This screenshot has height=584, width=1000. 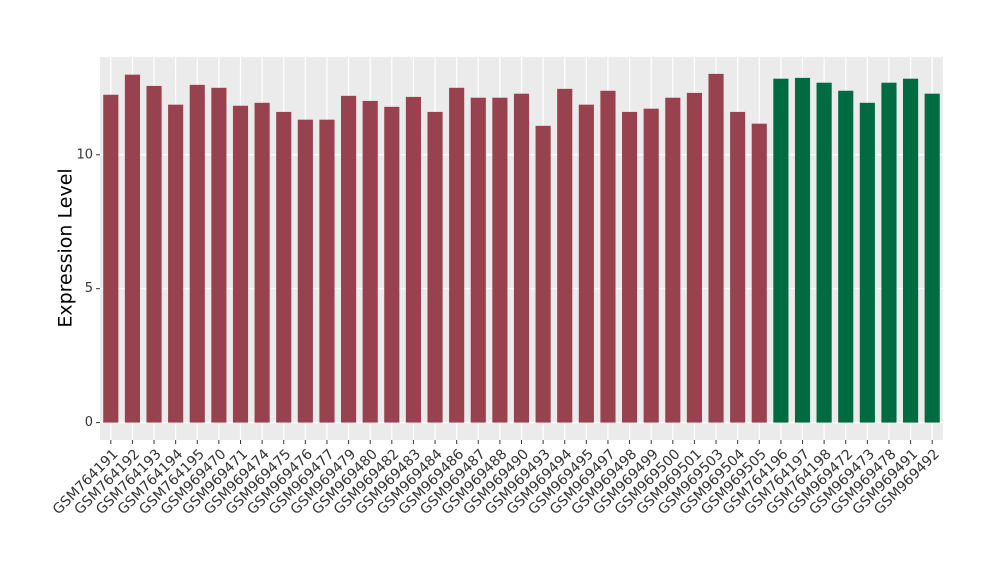 I want to click on y-tick-label: 5, so click(x=89, y=288).